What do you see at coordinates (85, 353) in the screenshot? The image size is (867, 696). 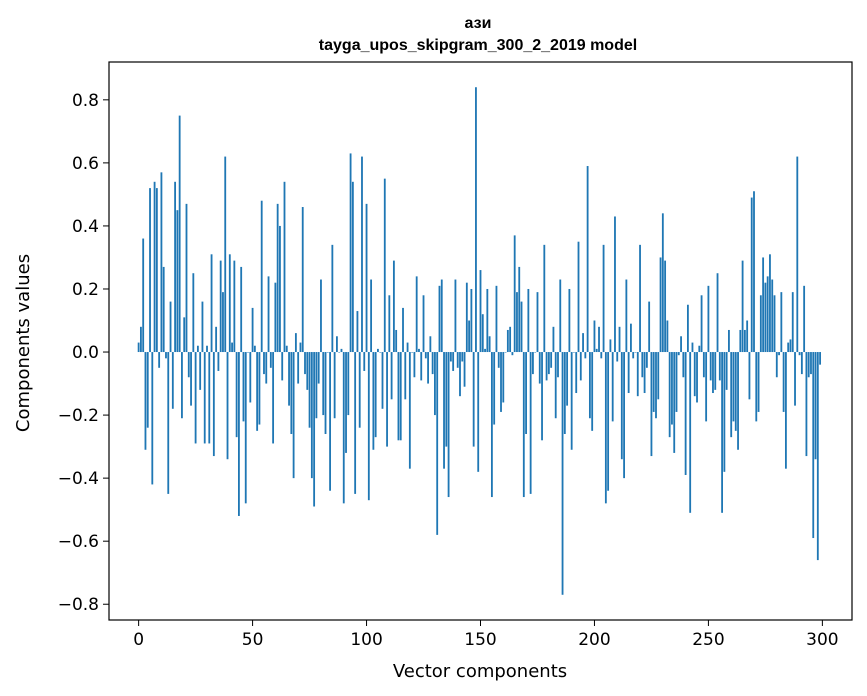 I see `y-tick-label: 0.0` at bounding box center [85, 353].